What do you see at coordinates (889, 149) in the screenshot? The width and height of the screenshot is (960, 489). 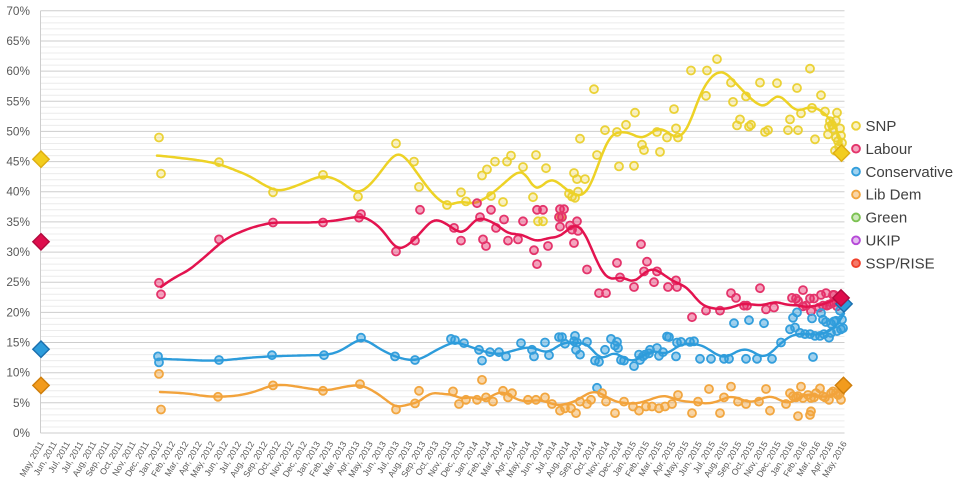 I see `svg-text: Labour` at bounding box center [889, 149].